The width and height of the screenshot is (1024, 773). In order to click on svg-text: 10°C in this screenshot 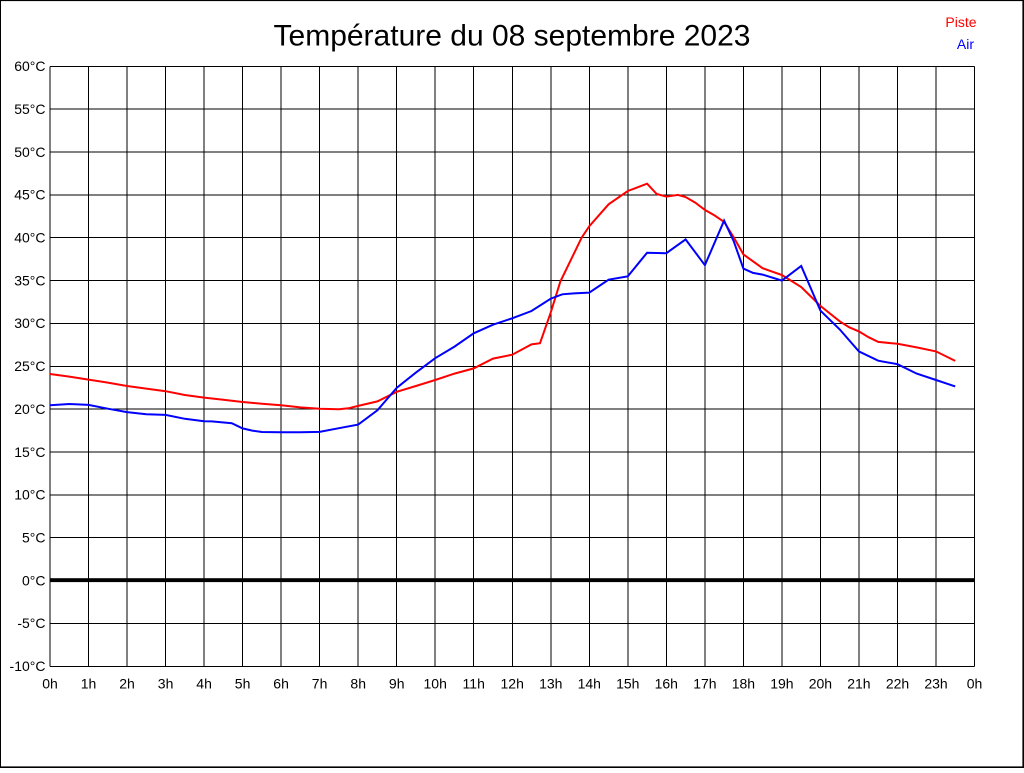, I will do `click(29, 495)`.